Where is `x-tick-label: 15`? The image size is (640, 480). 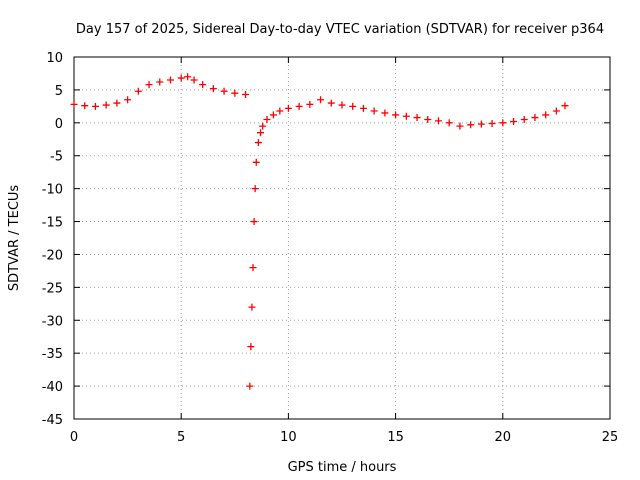 x-tick-label: 15 is located at coordinates (395, 437).